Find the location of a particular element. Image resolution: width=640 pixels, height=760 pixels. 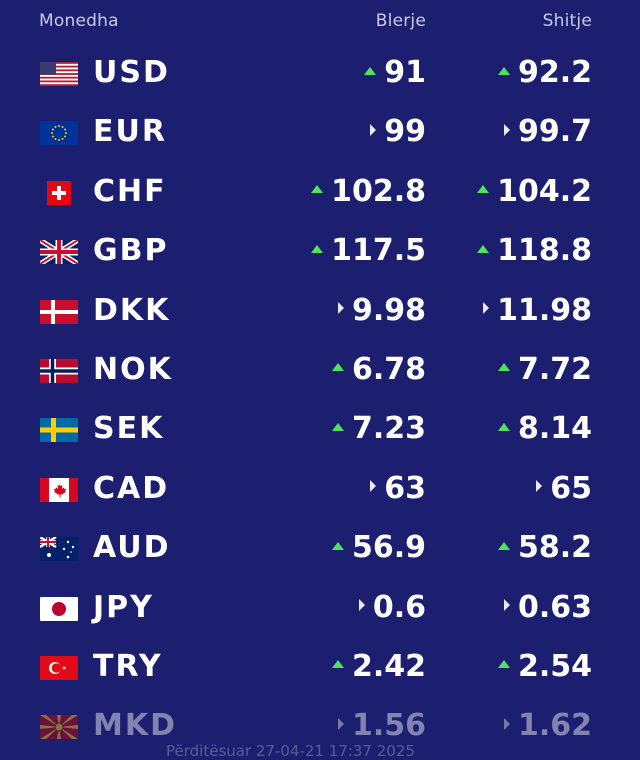

currency-code: CHF is located at coordinates (130, 191).